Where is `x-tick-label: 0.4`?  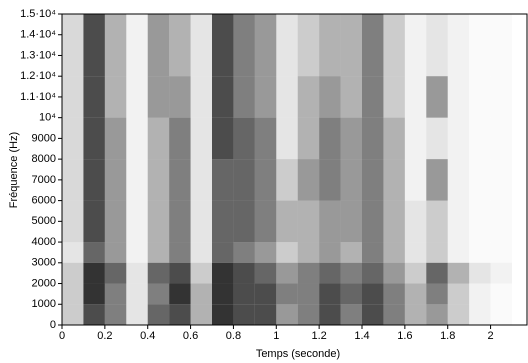
x-tick-label: 0.4 is located at coordinates (147, 336).